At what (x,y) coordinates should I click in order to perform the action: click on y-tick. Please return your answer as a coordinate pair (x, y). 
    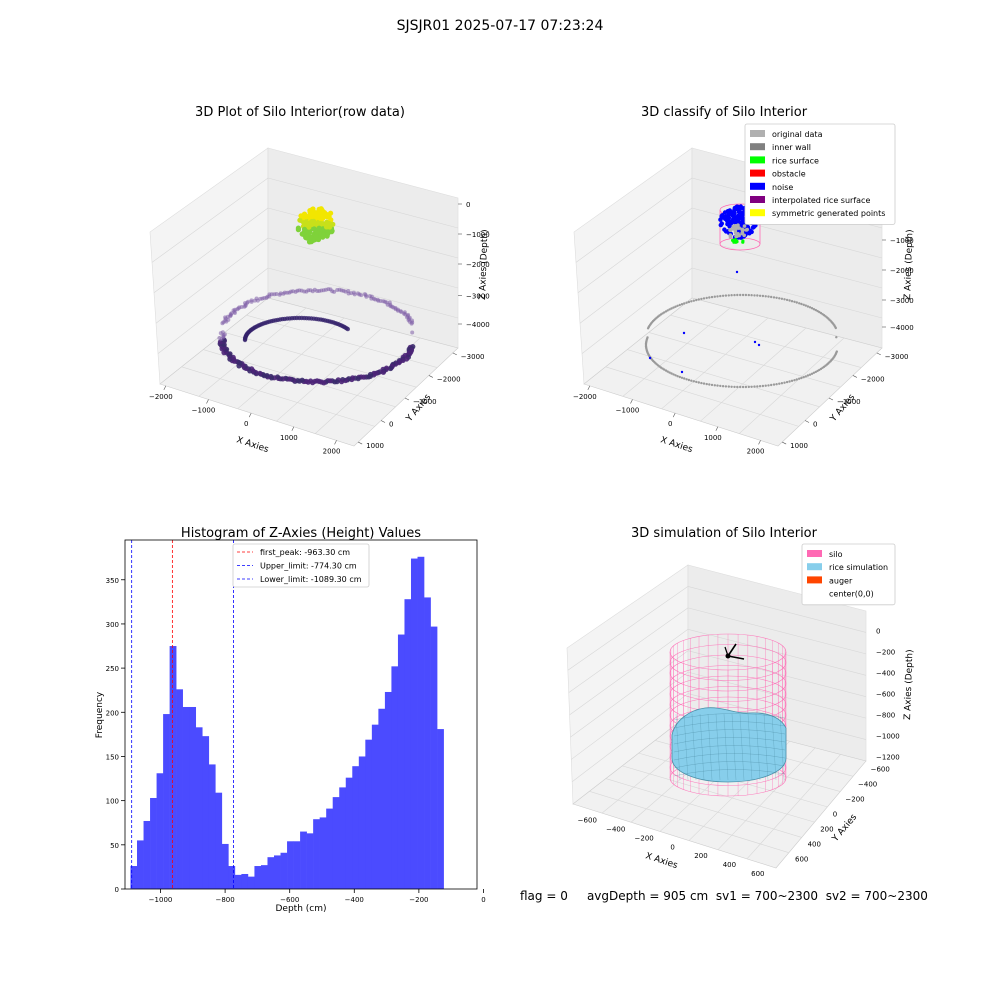
    Looking at the image, I should click on (454, 354).